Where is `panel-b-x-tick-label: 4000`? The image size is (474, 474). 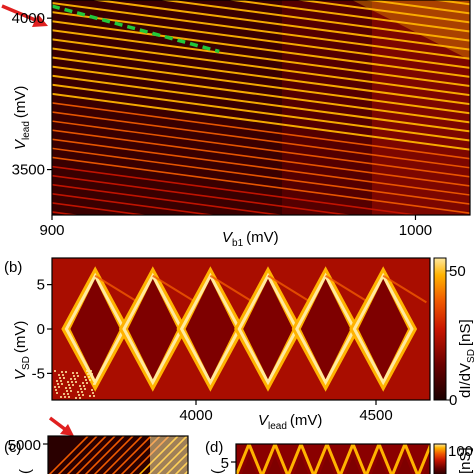
panel-b-x-tick-label: 4000 is located at coordinates (195, 415).